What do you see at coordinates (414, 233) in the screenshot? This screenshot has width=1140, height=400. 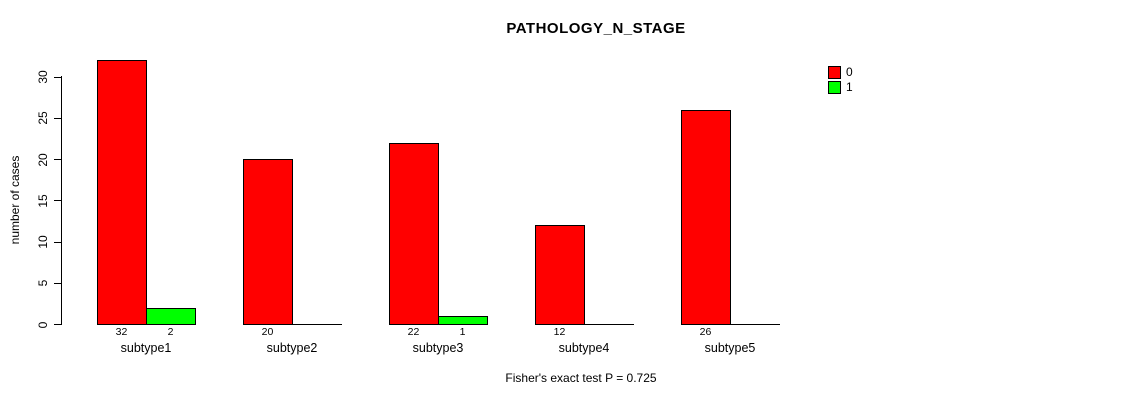 I see `bar-0-subtype3` at bounding box center [414, 233].